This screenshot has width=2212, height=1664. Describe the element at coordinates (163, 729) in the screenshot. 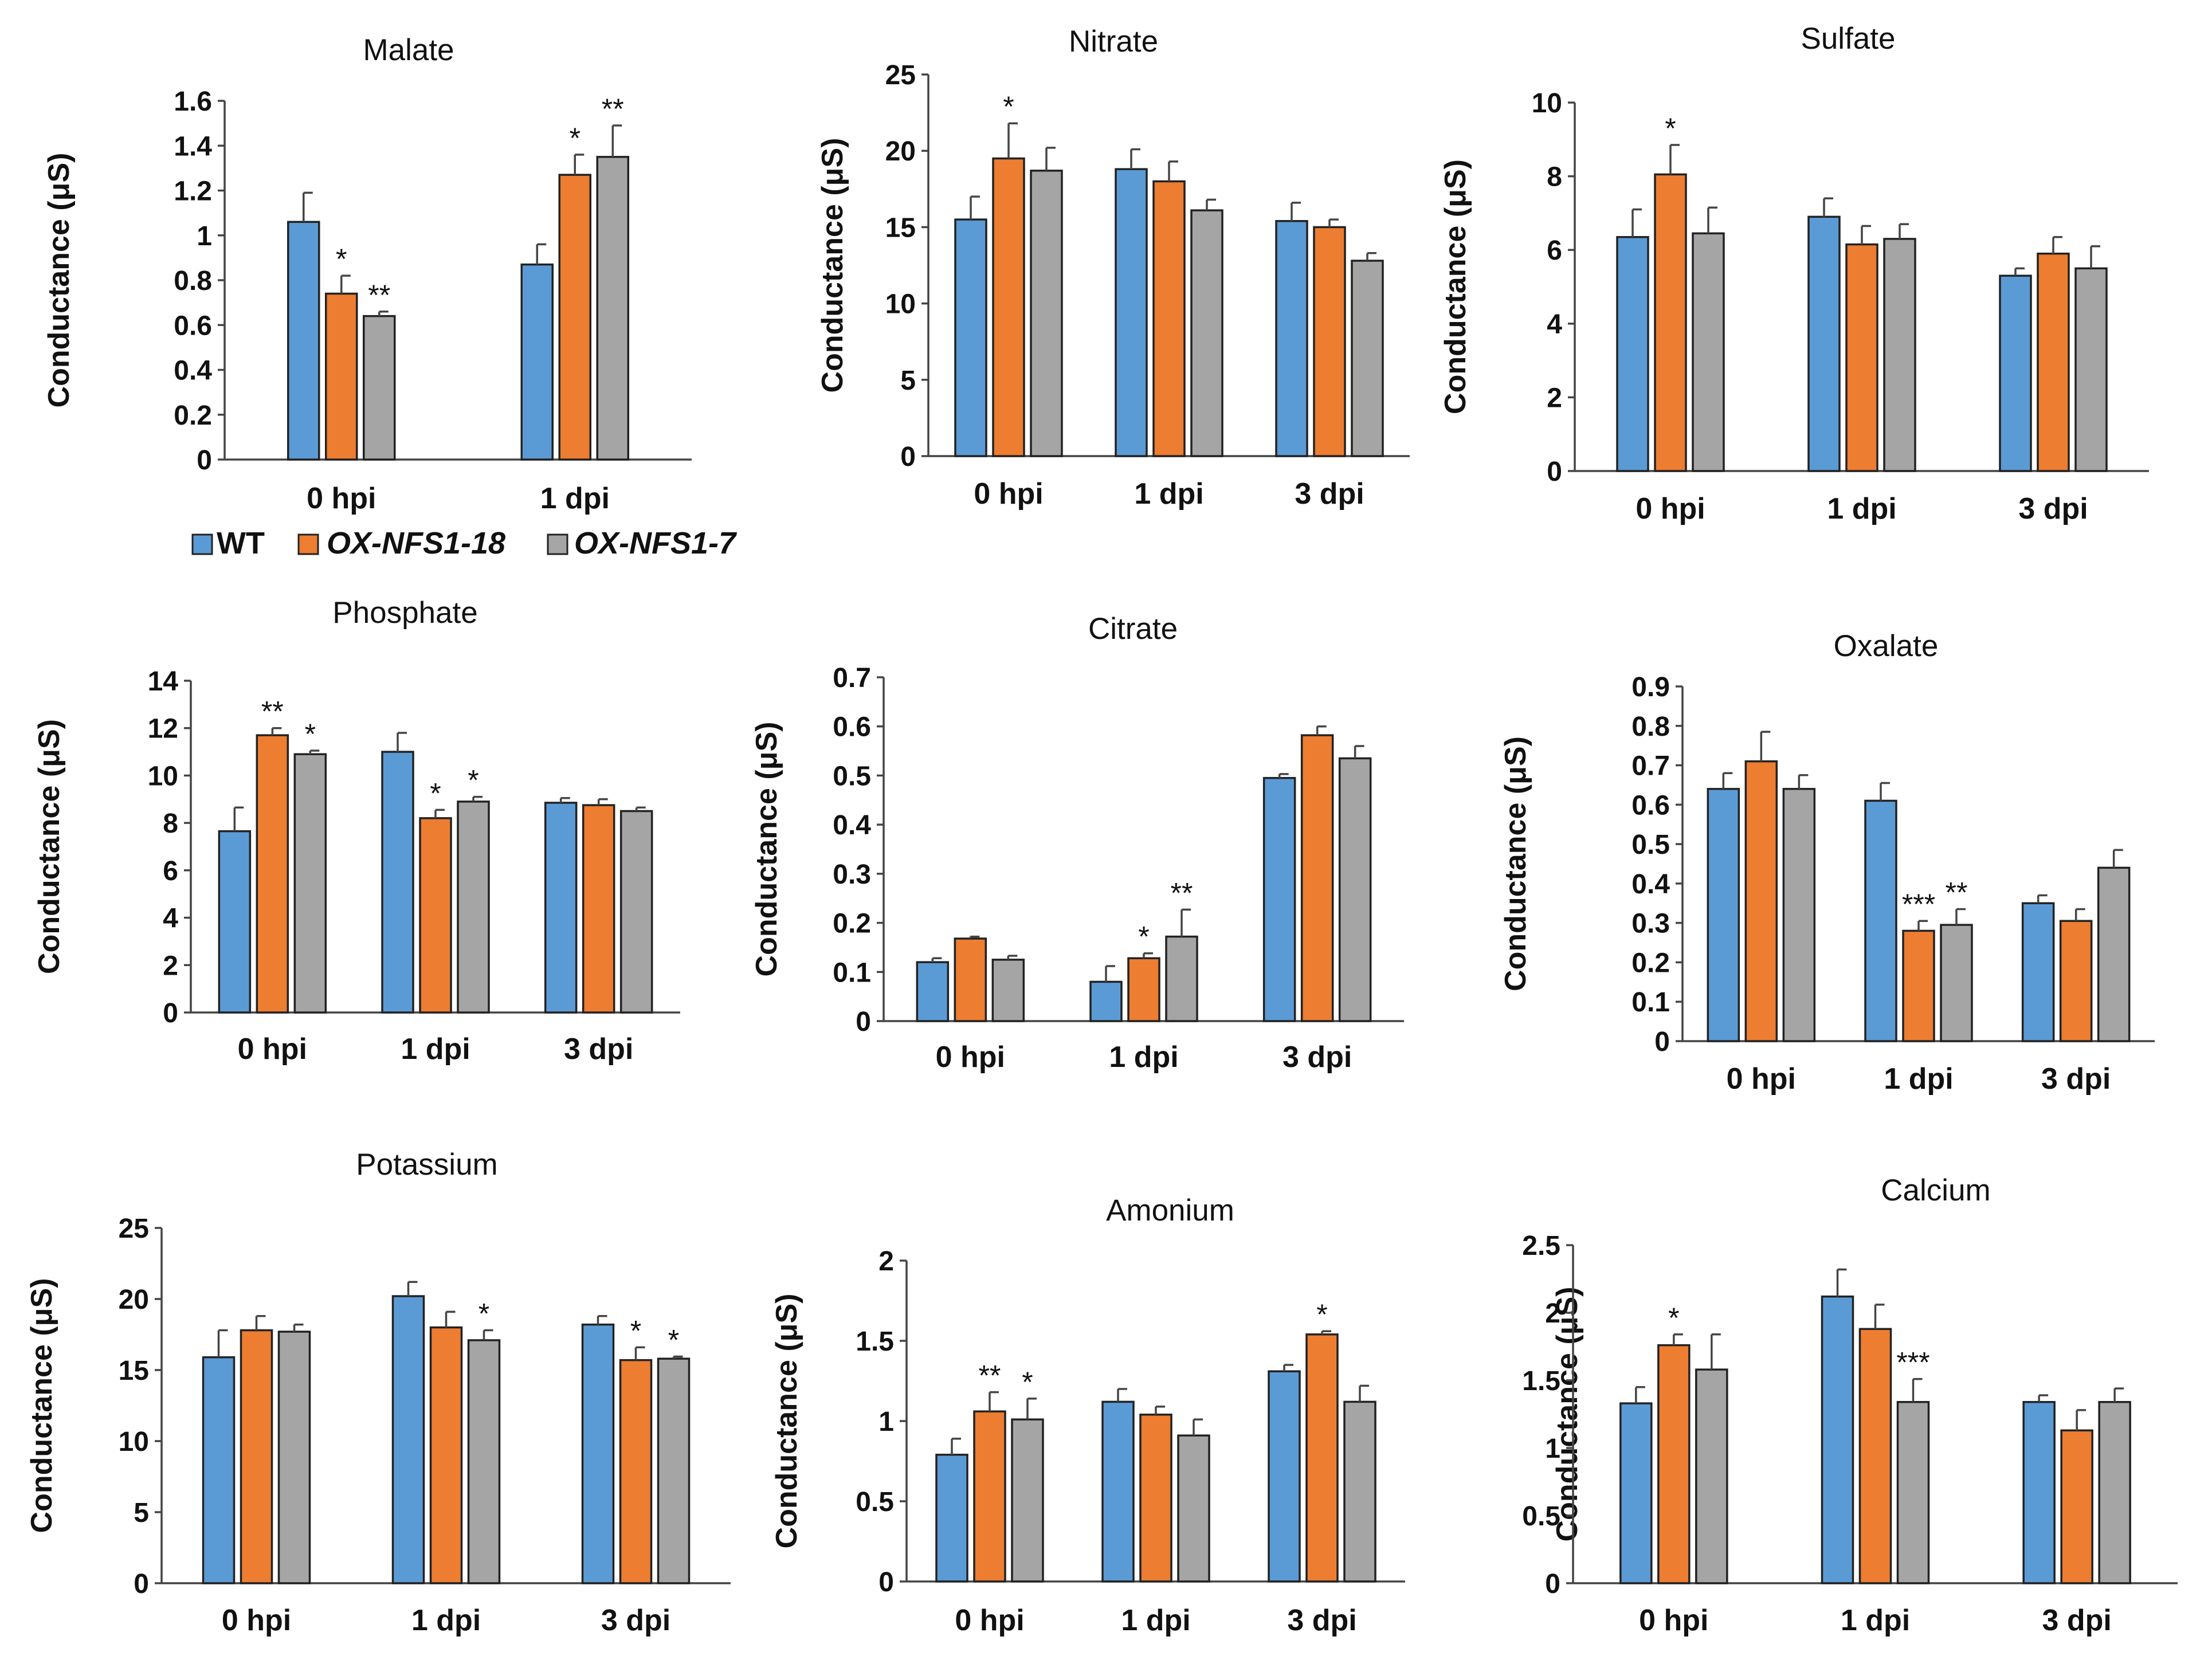

I see `y-tick-label: 12` at that location.